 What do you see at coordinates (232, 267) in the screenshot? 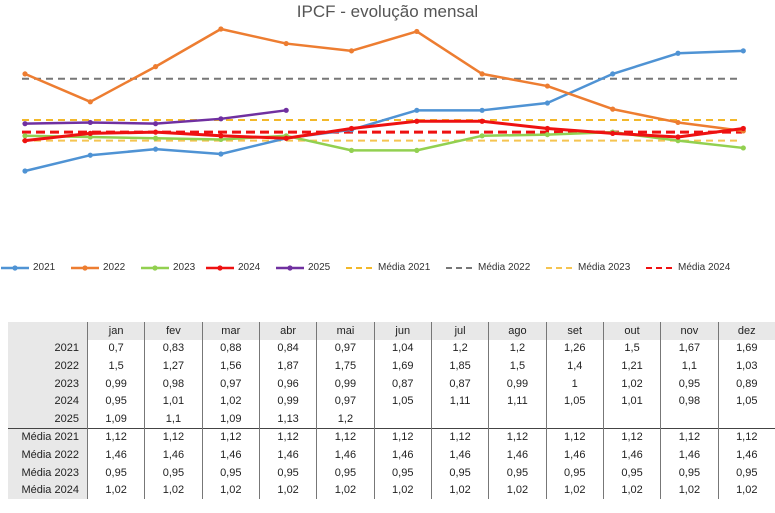
I see `legend-item-2024: 2024` at bounding box center [232, 267].